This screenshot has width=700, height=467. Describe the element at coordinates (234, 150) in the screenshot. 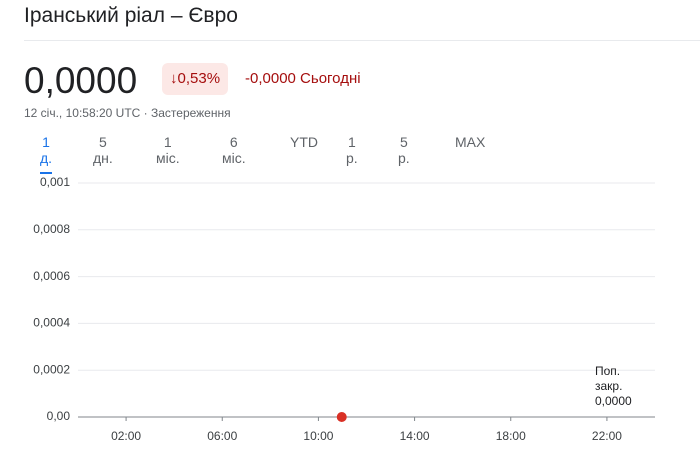

I see `tab: 6 міс.` at that location.